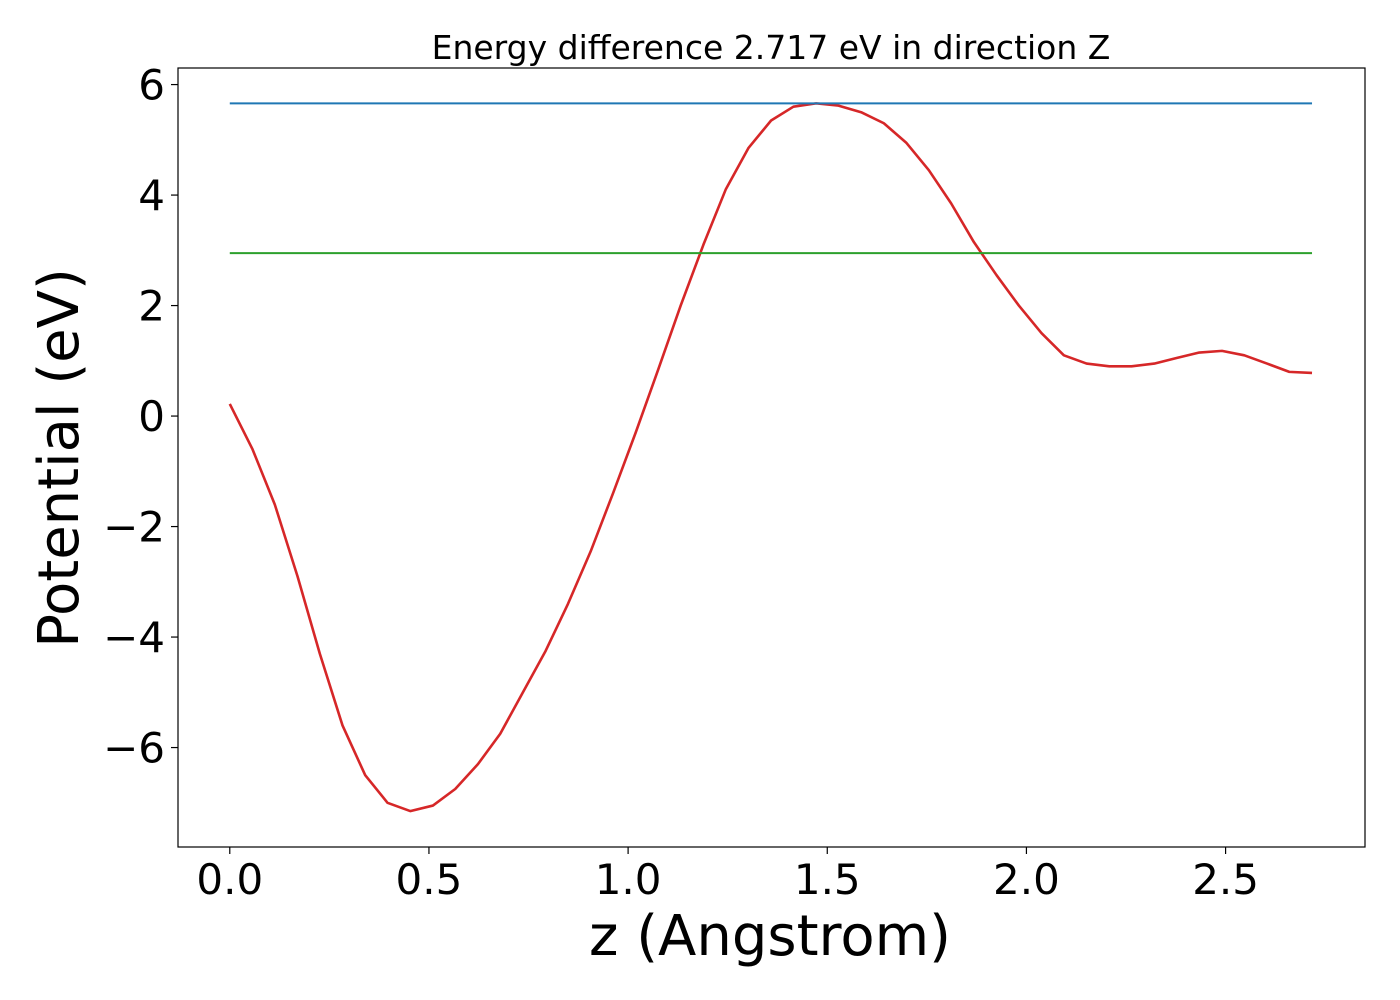 The width and height of the screenshot is (1400, 1000). What do you see at coordinates (827, 879) in the screenshot?
I see `x-tick-label: 1.5` at bounding box center [827, 879].